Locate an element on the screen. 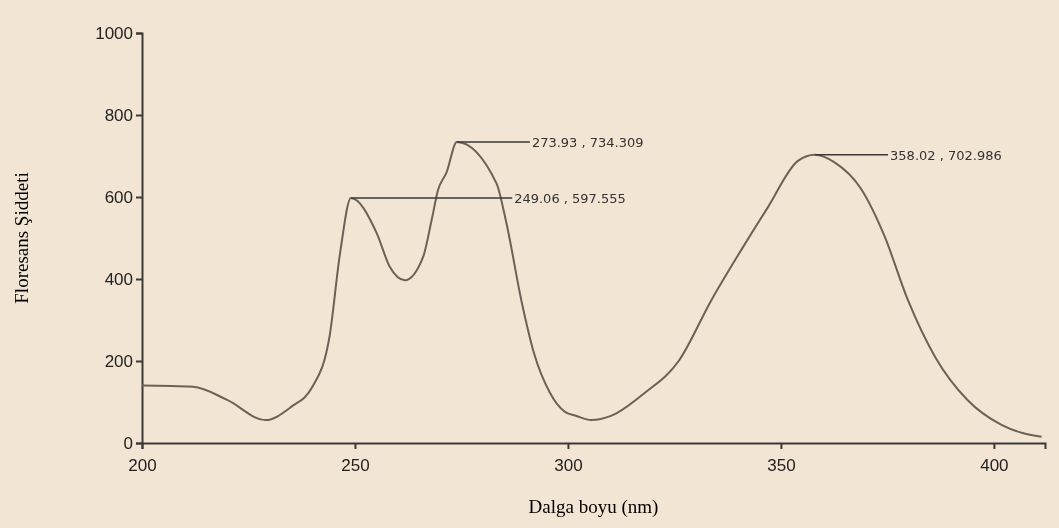 This screenshot has width=1059, height=528. x-tick-label: 200 is located at coordinates (142, 465).